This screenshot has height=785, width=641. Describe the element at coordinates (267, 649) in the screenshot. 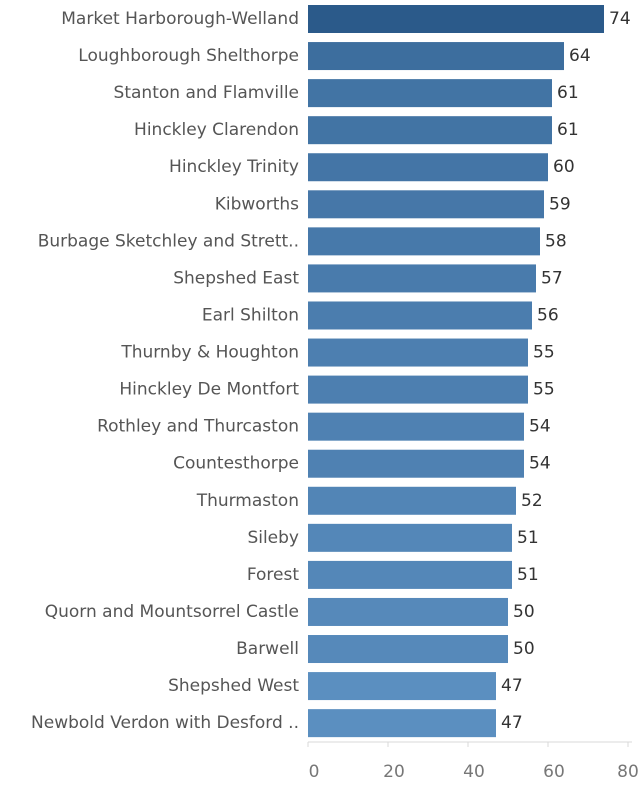

I see `category-label: Barwell` at that location.